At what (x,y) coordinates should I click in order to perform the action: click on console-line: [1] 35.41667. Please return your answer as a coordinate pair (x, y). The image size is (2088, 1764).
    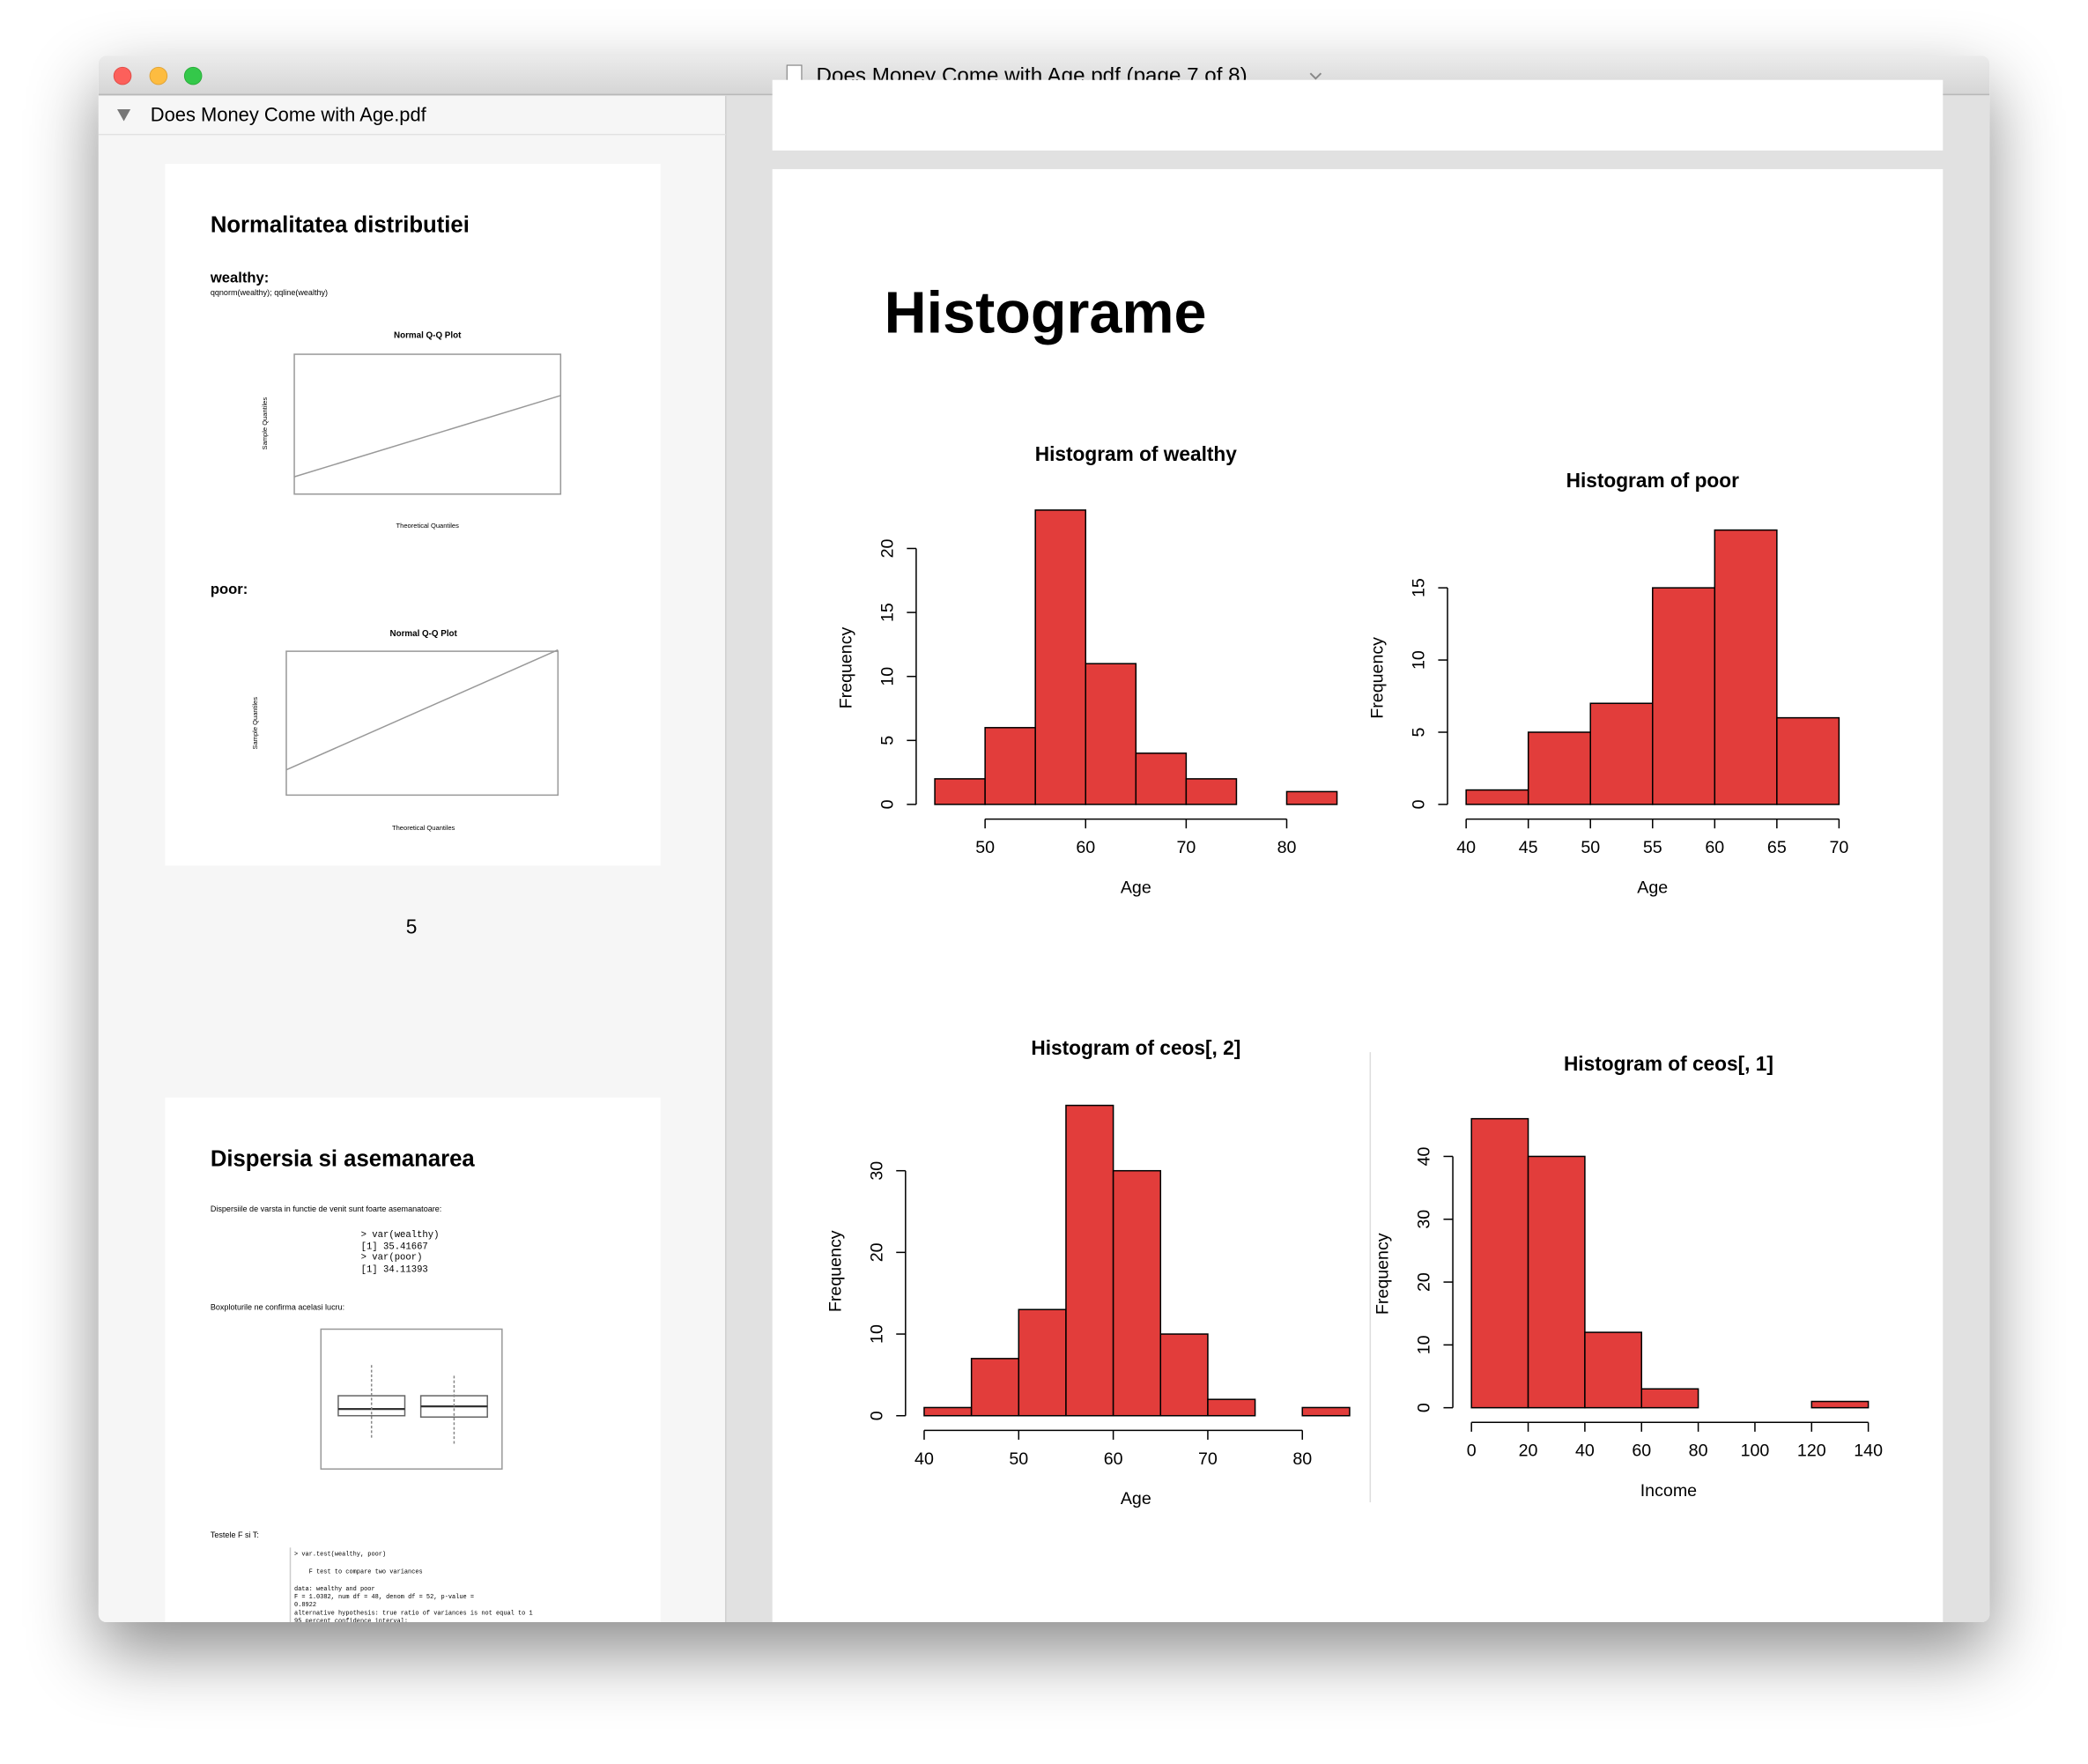
    Looking at the image, I should click on (394, 1247).